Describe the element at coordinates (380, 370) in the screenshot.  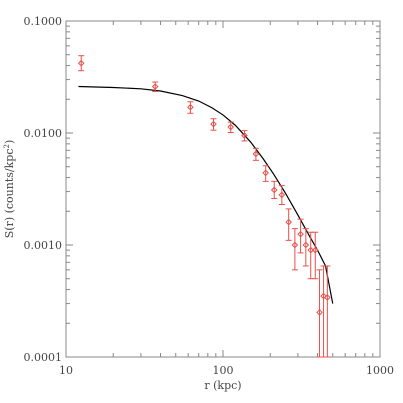
I see `x-tick-label: 1000` at that location.